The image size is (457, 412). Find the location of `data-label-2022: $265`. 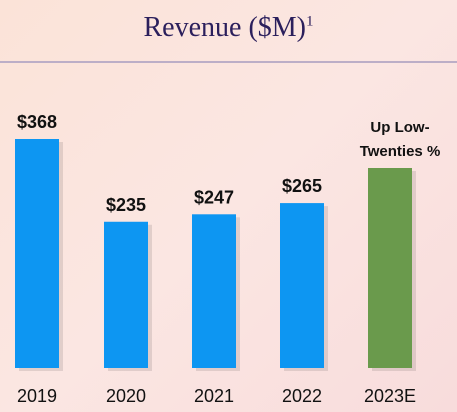

data-label-2022: $265 is located at coordinates (302, 186).